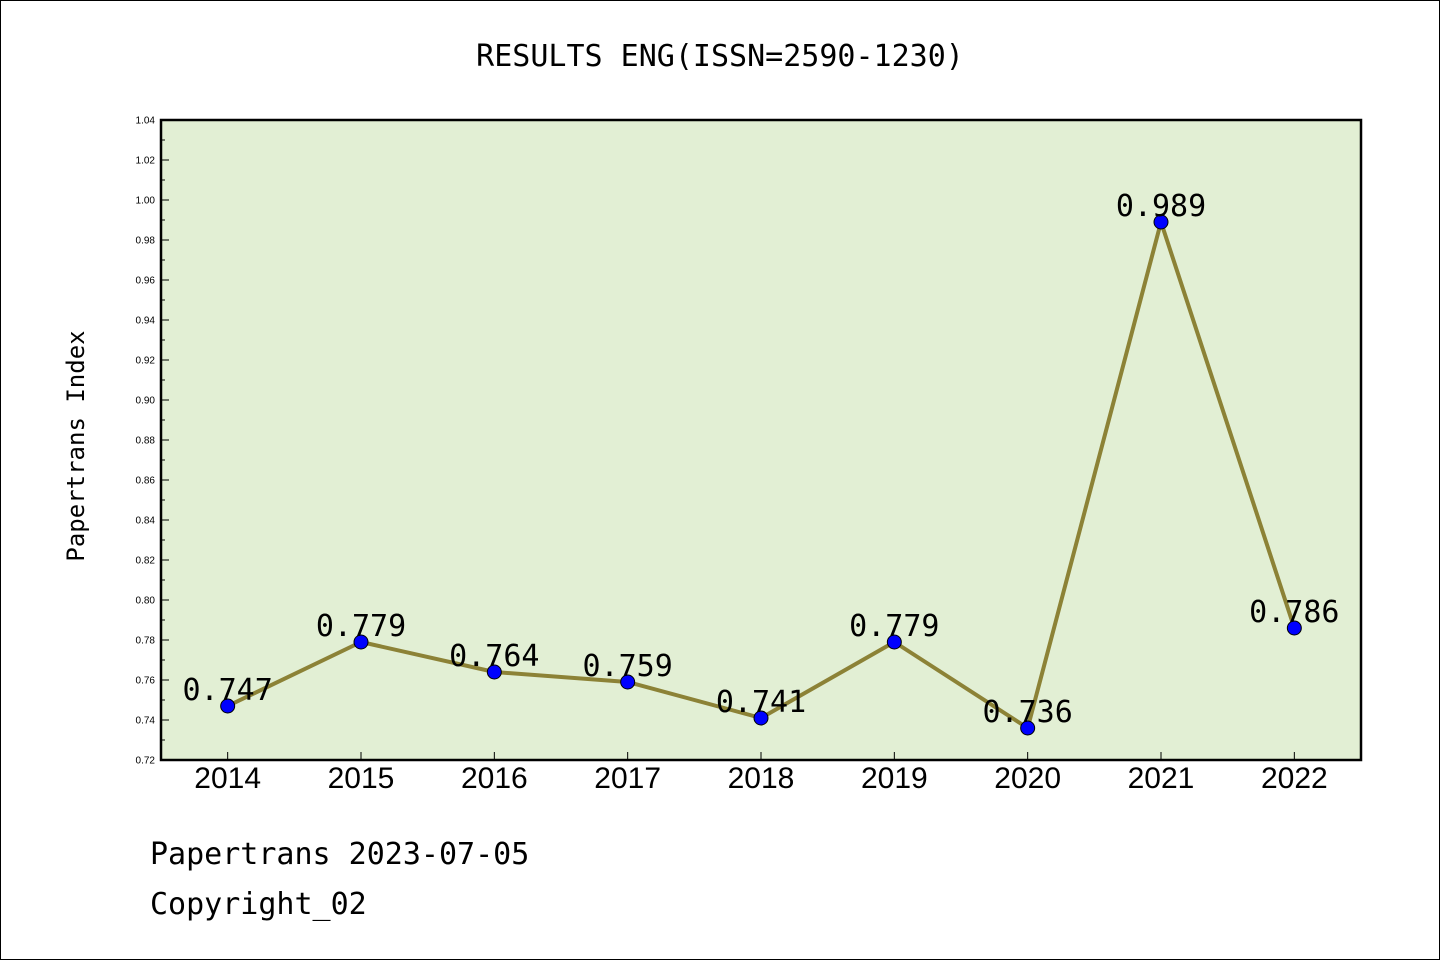 This screenshot has width=1440, height=960. I want to click on y-tick-label: 0.74, so click(146, 721).